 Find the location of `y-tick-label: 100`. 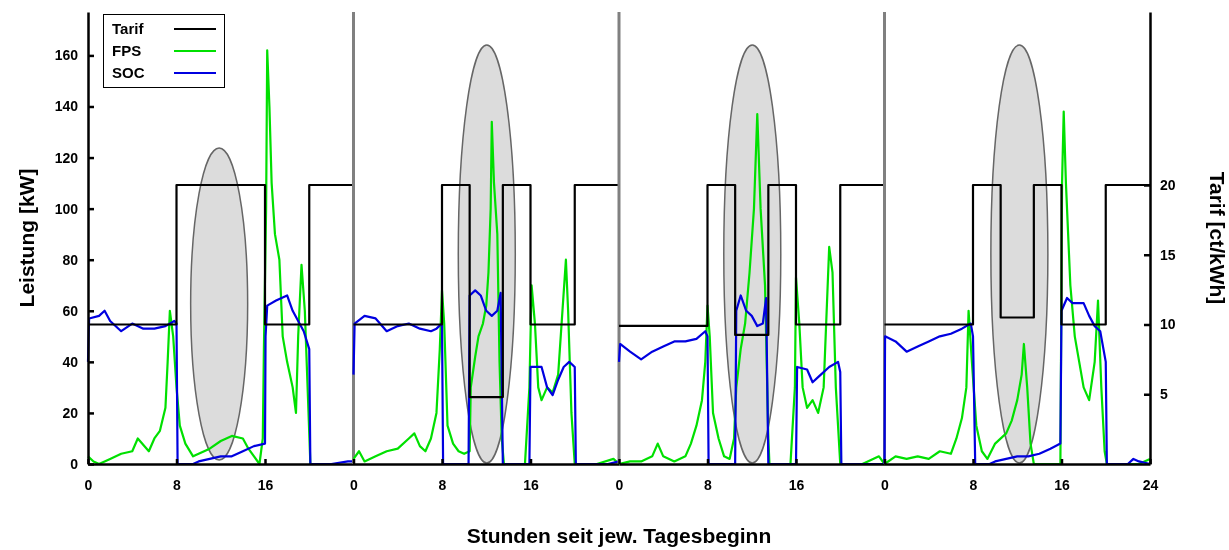

y-tick-label: 100 is located at coordinates (66, 208).